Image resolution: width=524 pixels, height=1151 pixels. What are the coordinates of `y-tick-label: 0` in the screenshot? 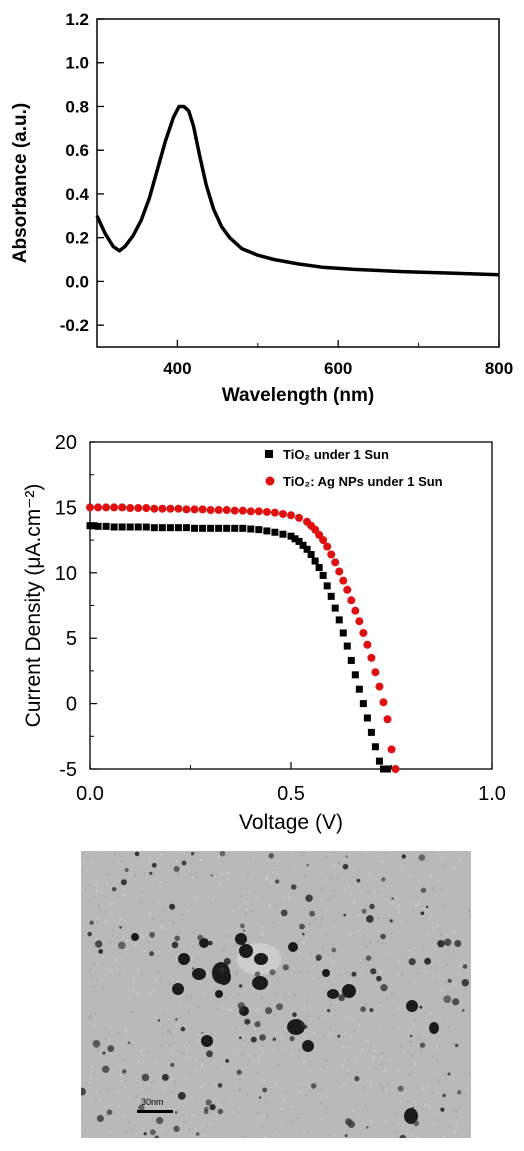 It's located at (71, 705).